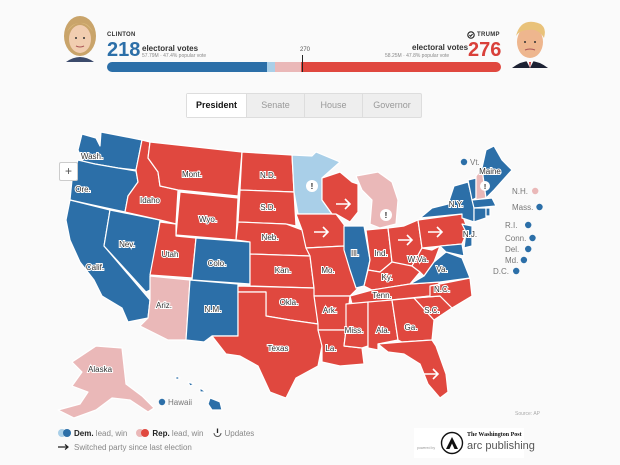 Image resolution: width=620 pixels, height=465 pixels. What do you see at coordinates (494, 435) in the screenshot?
I see `wapo-wordmark: The Washington Post` at bounding box center [494, 435].